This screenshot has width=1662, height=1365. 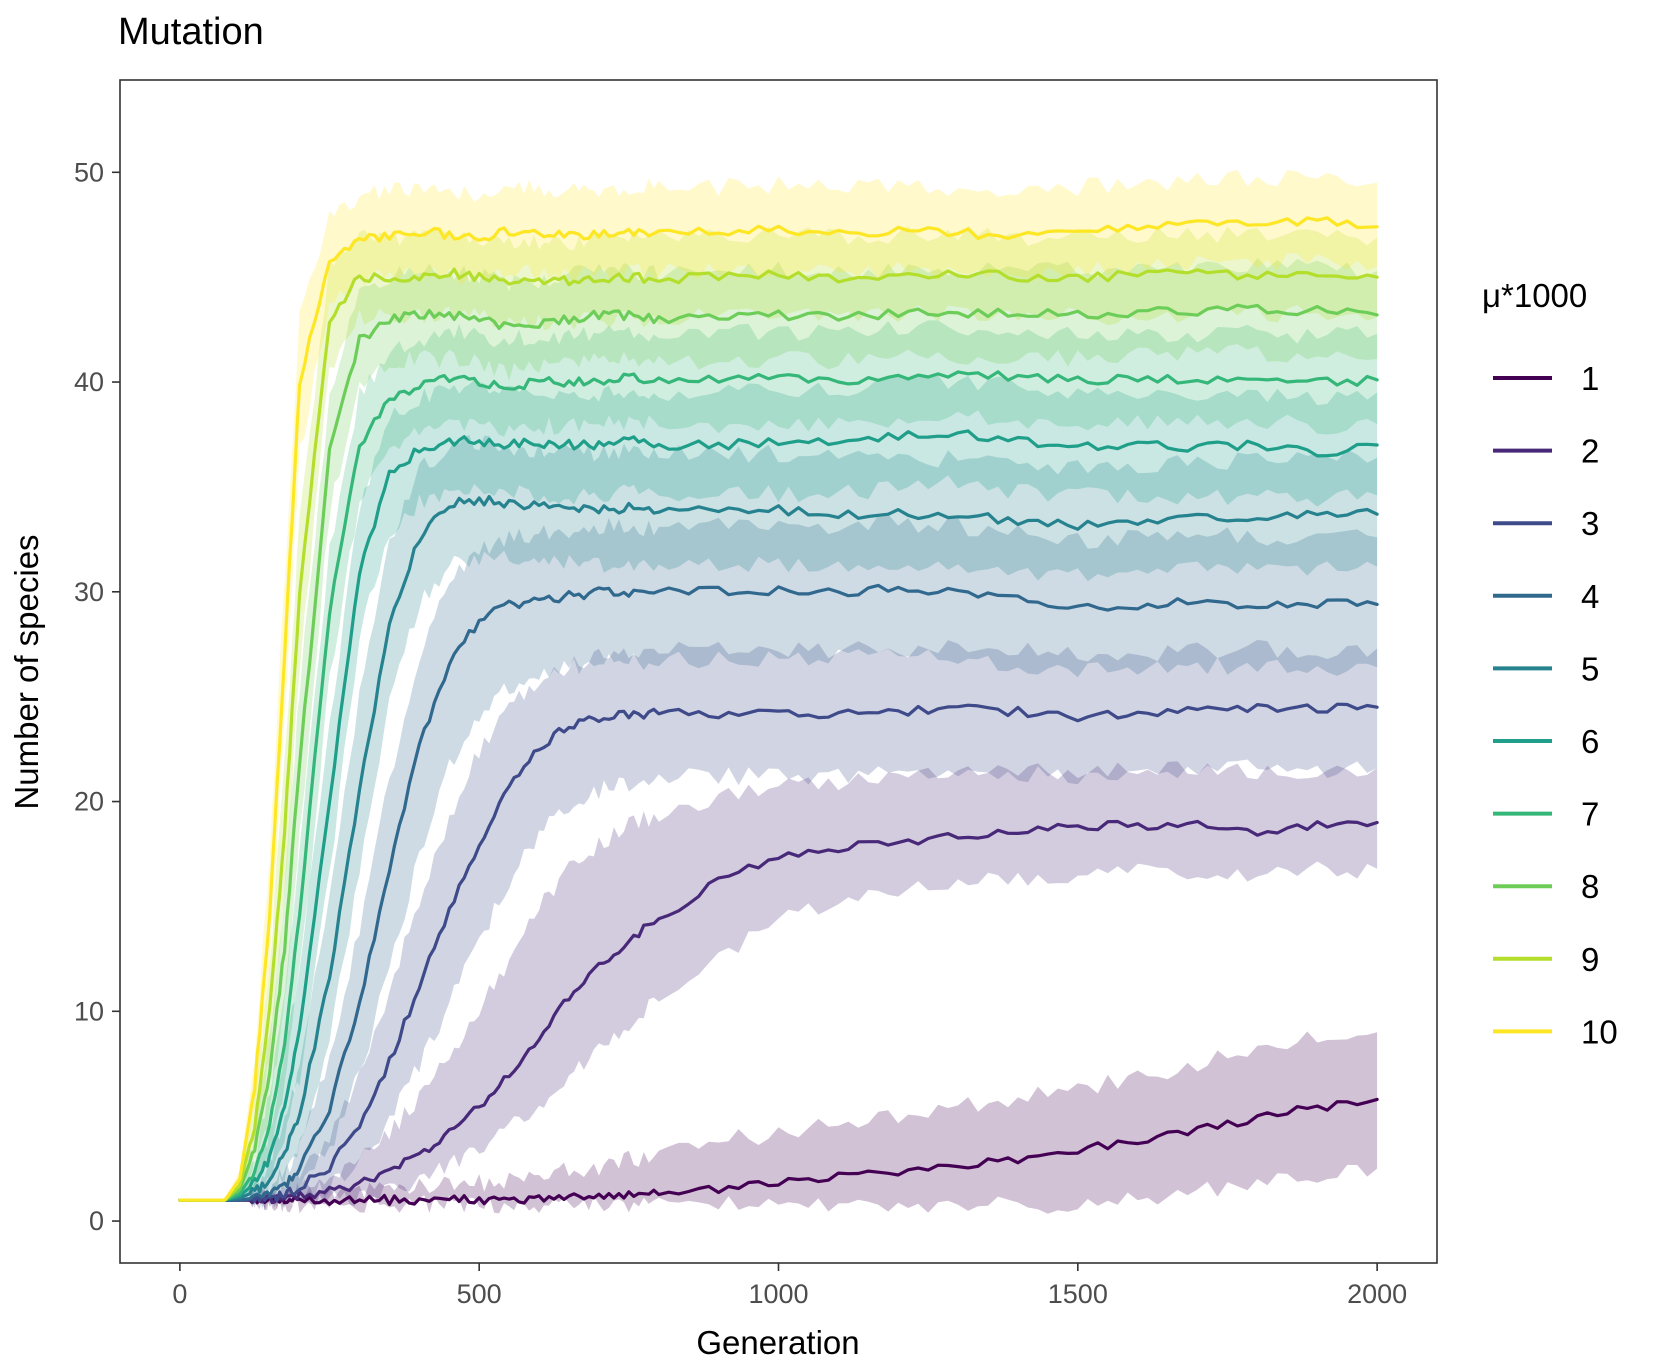 I want to click on legend-label: 6, so click(x=1590, y=741).